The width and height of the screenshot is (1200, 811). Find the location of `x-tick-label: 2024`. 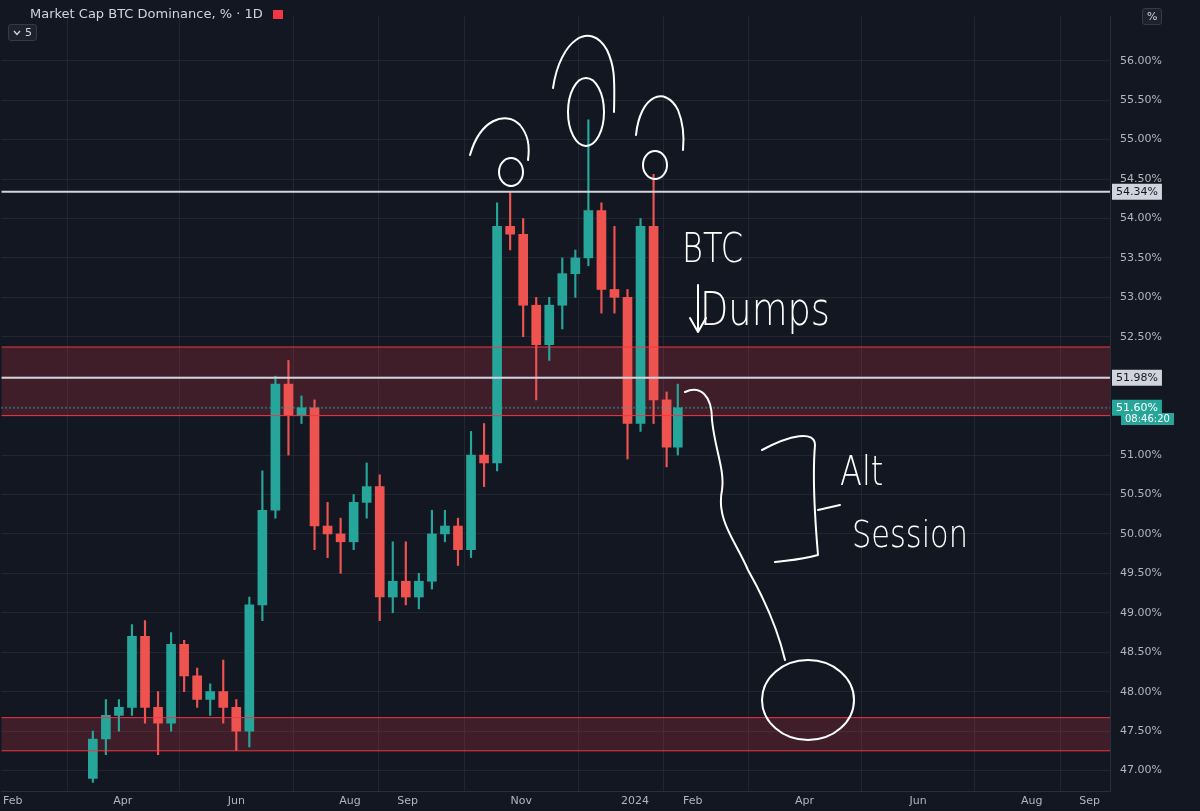

x-tick-label: 2024 is located at coordinates (634, 801).